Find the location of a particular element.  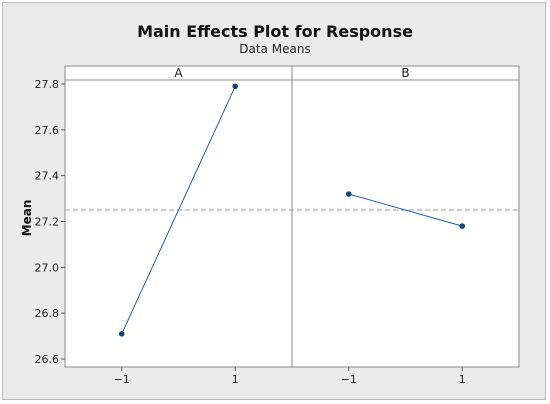

y-tick-label: 27.0 is located at coordinates (47, 267).